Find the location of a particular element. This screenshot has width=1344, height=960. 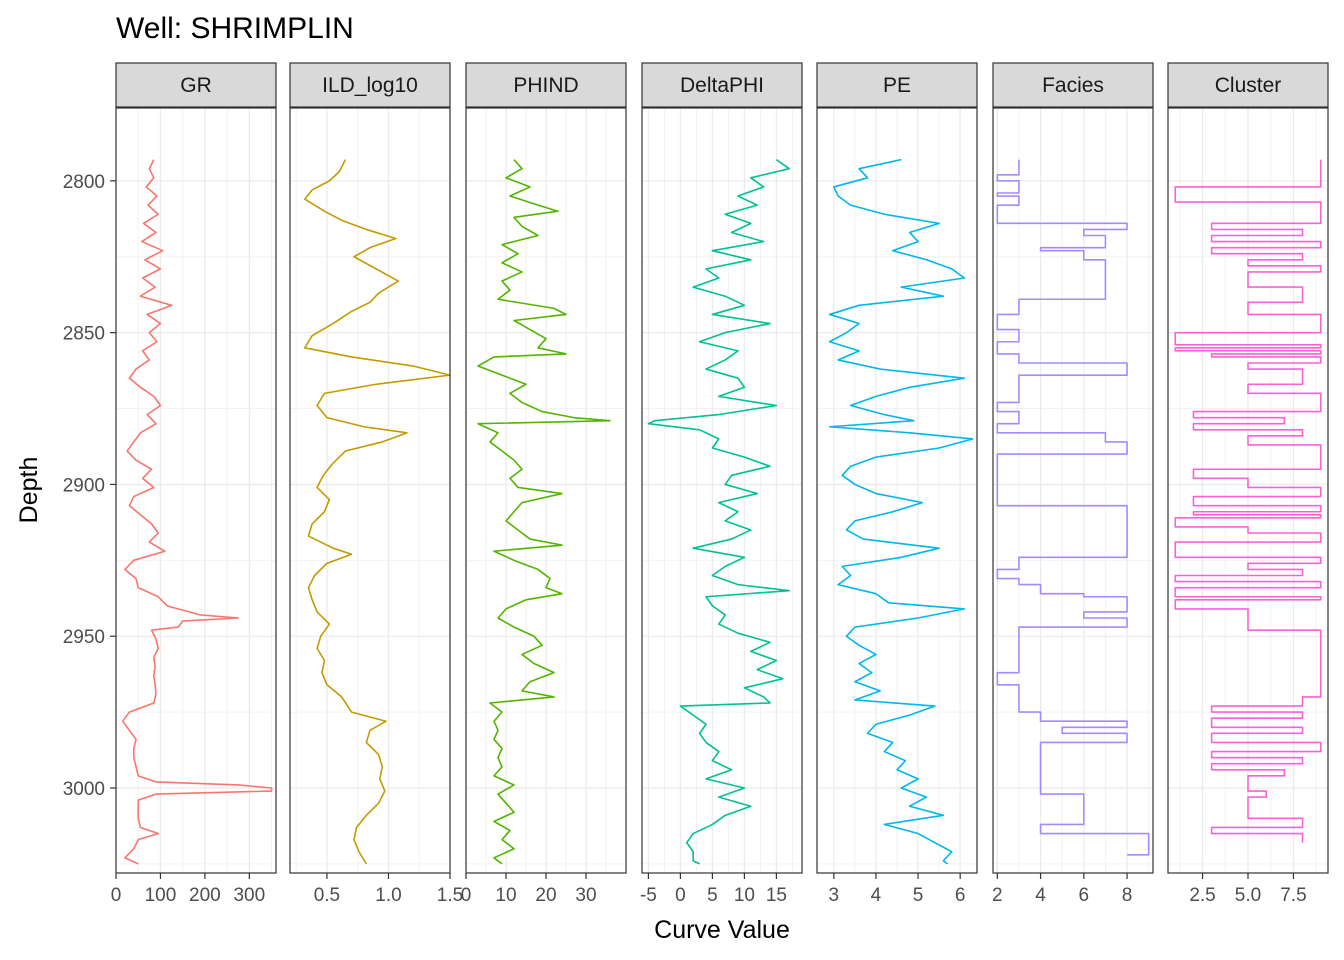

strip-cluster is located at coordinates (1248, 85).